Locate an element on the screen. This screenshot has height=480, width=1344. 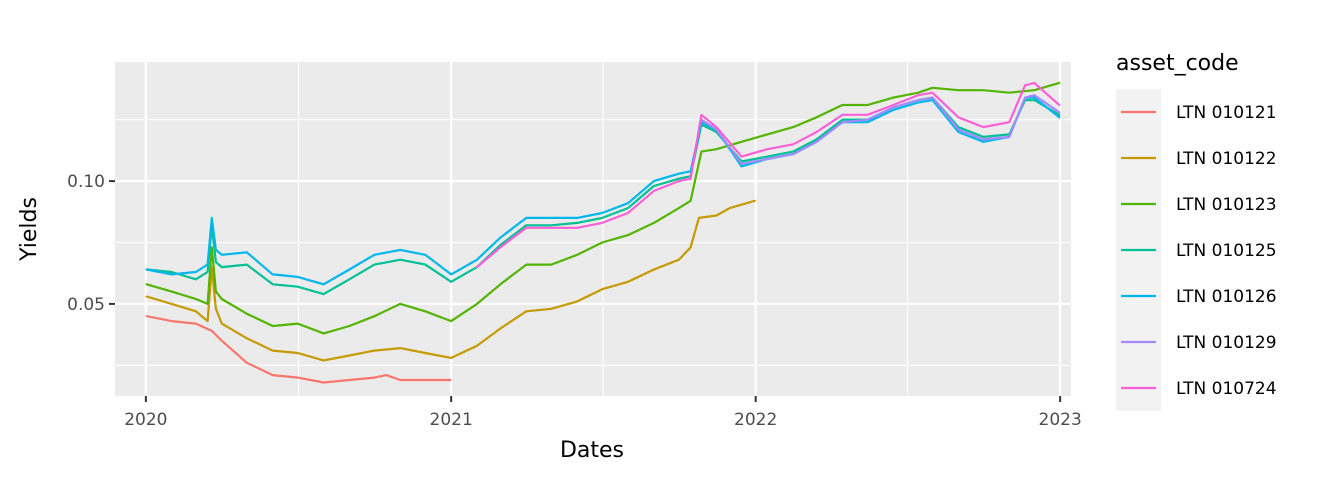
y-axis-tick-labels: 0.05 0.10 is located at coordinates (86, 243).